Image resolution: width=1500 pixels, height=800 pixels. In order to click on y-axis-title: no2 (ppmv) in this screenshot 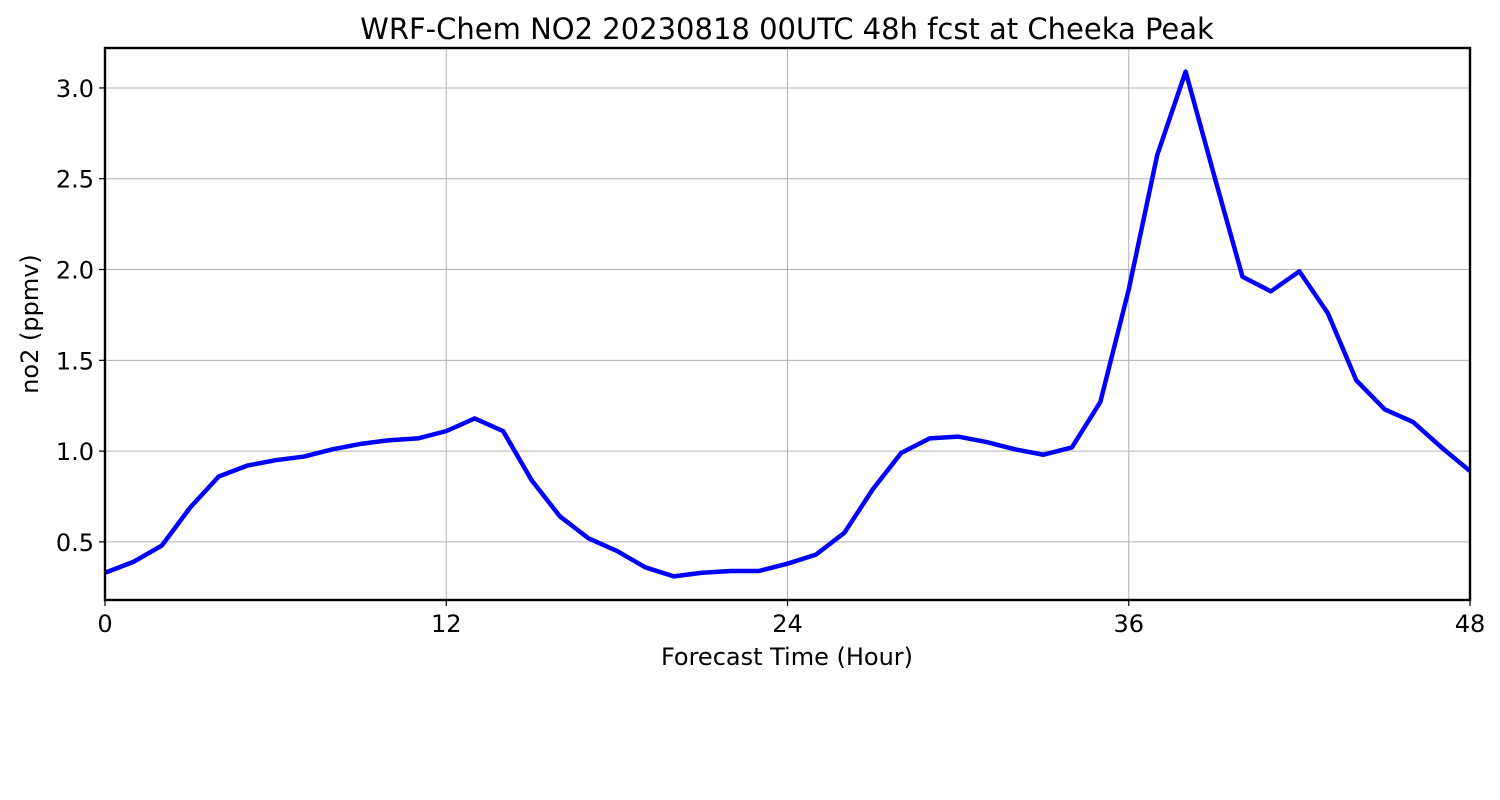, I will do `click(30, 324)`.